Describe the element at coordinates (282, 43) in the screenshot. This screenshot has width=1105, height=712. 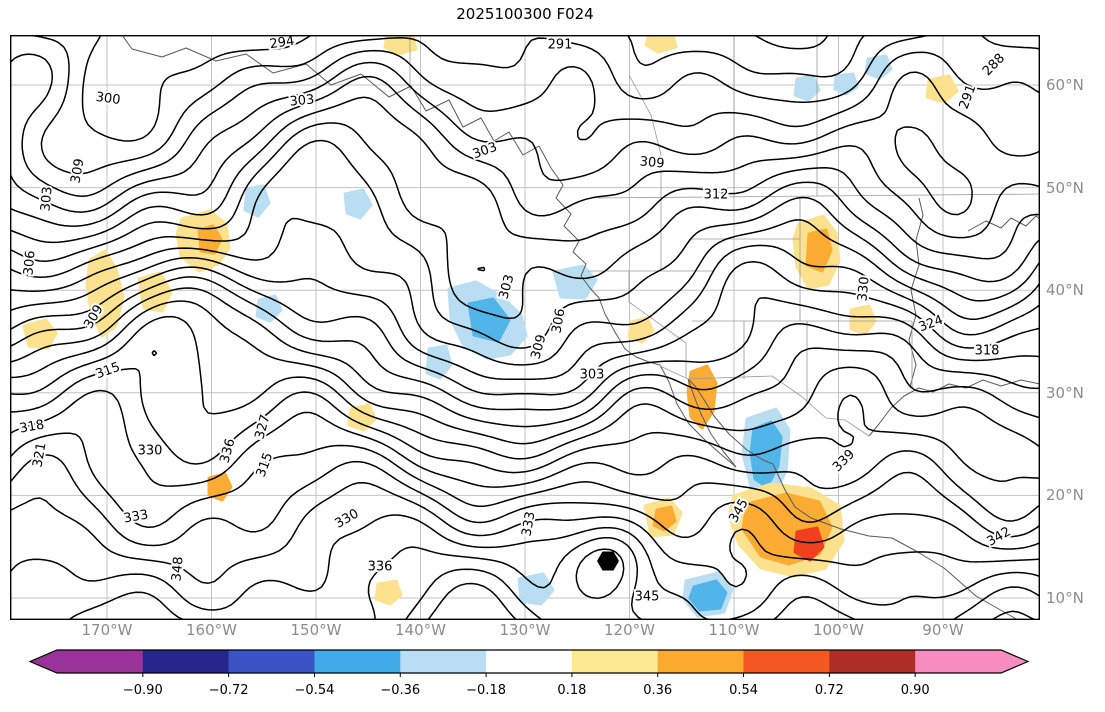
I see `contour-label: 294` at that location.